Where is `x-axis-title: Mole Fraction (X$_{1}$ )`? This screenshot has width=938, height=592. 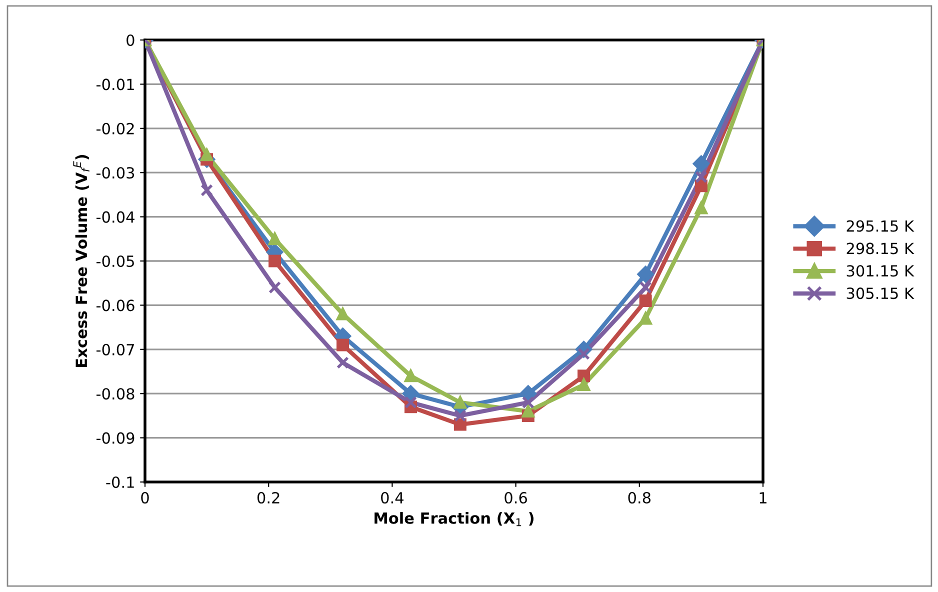 x-axis-title: Mole Fraction (X$_{1}$ ) is located at coordinates (454, 519).